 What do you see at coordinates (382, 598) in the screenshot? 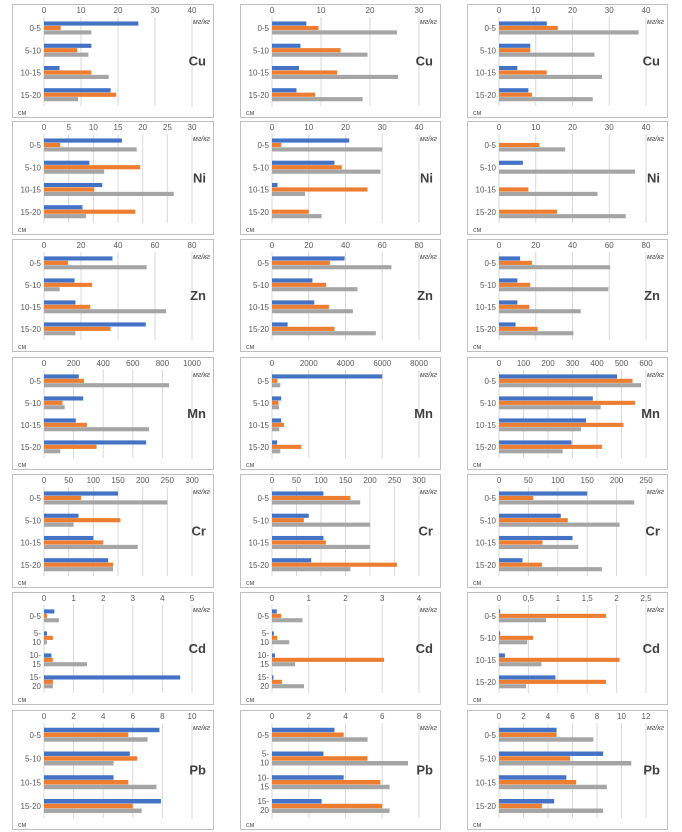
I see `tick-label: 3` at bounding box center [382, 598].